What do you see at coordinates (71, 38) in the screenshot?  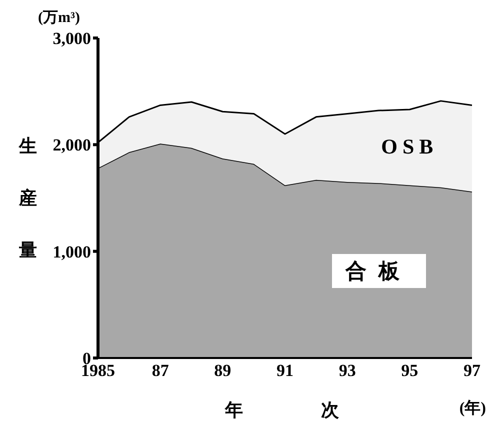 I see `y-tick-label: 3,000` at bounding box center [71, 38].